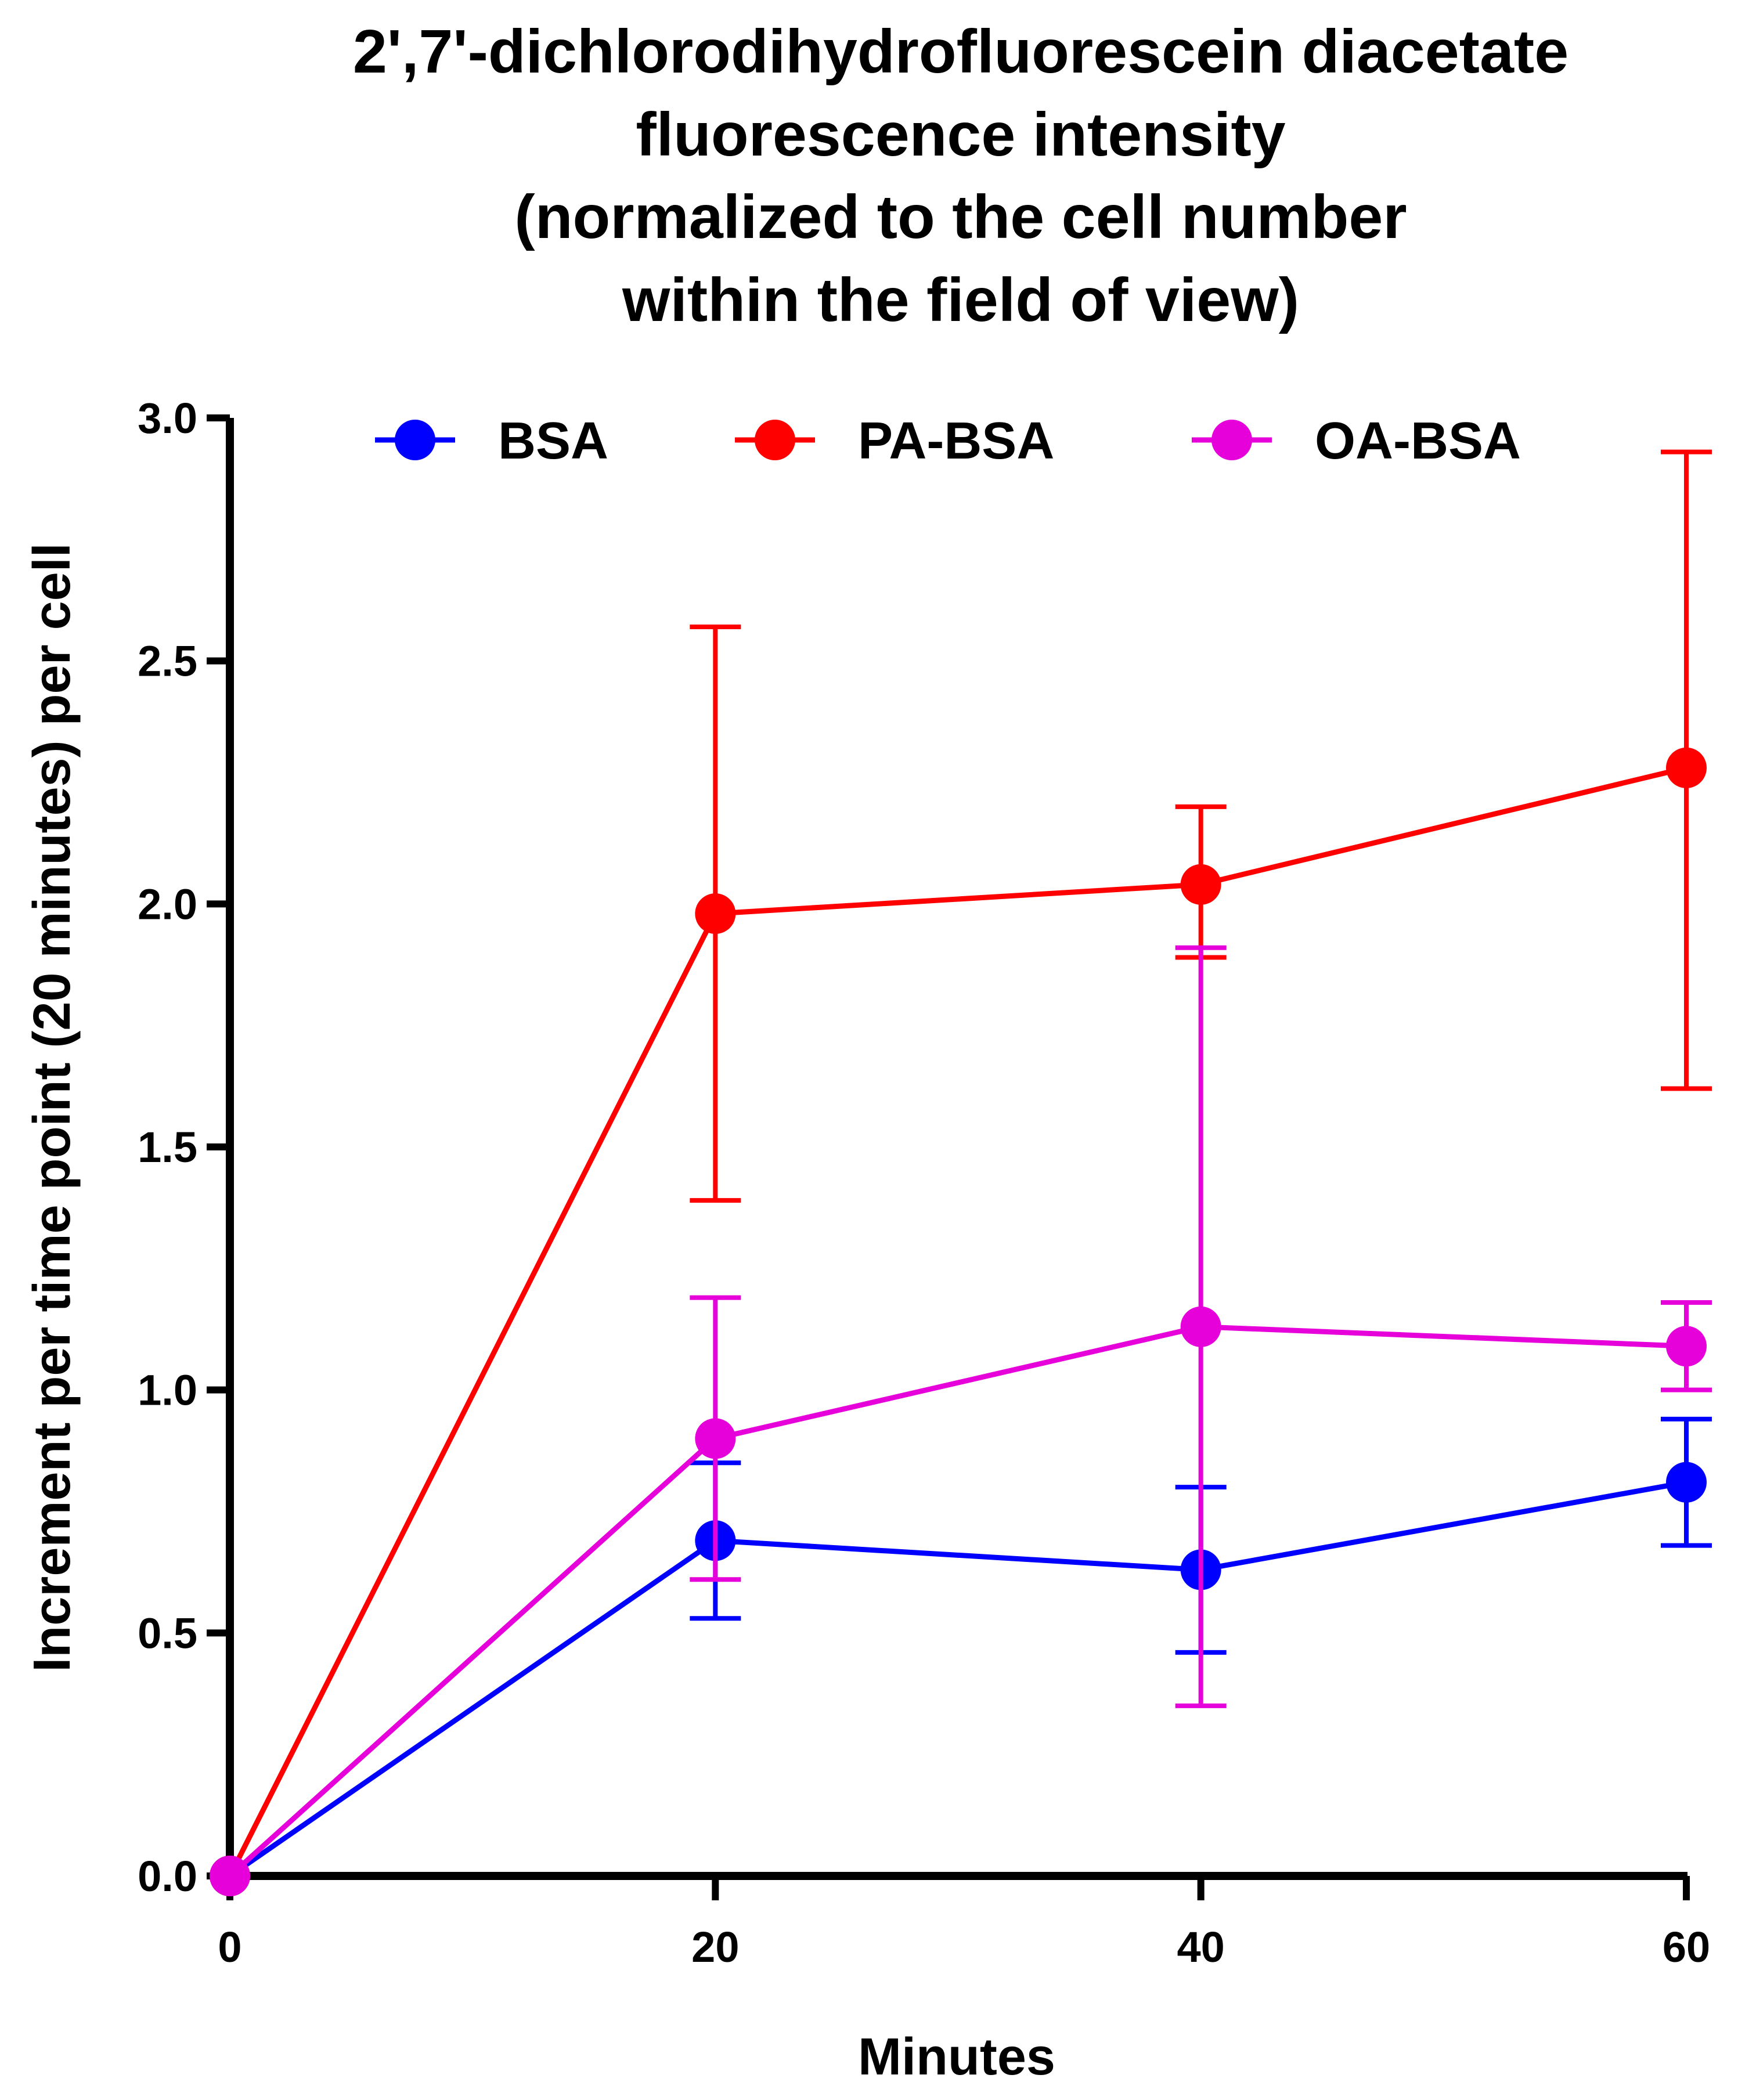 This screenshot has height=2100, width=1738. Describe the element at coordinates (1231, 440) in the screenshot. I see `legend-marker-oa-bsa` at that location.